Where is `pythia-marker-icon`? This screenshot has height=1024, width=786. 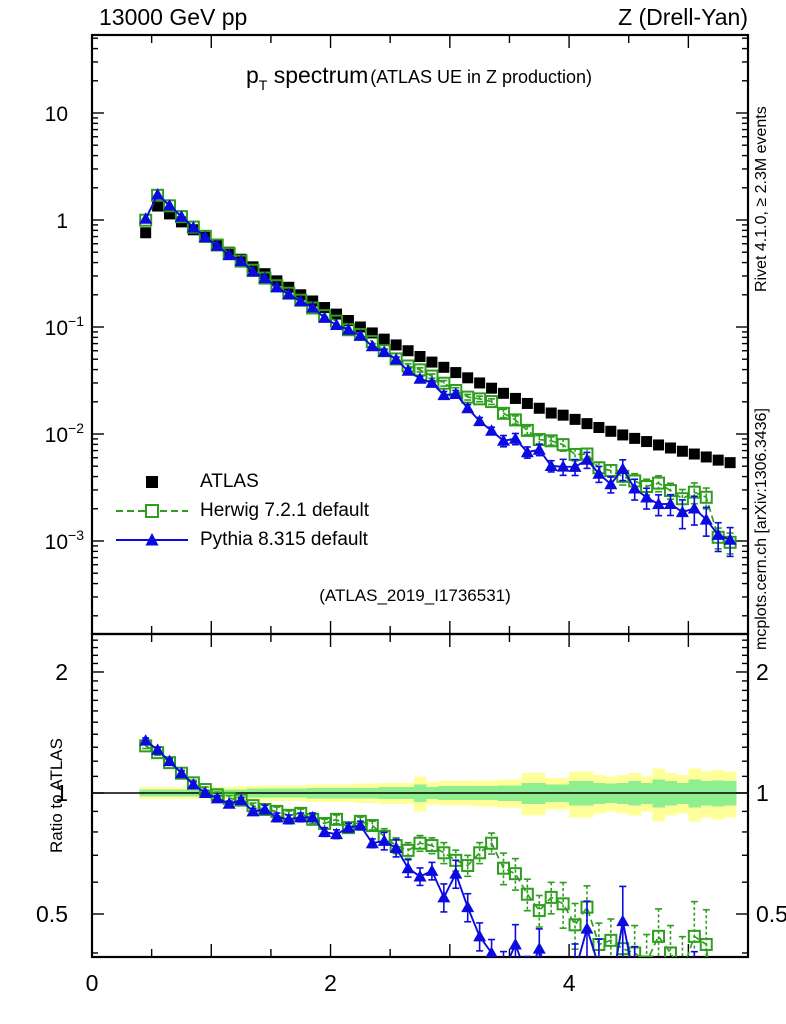 pythia-marker-icon is located at coordinates (152, 539).